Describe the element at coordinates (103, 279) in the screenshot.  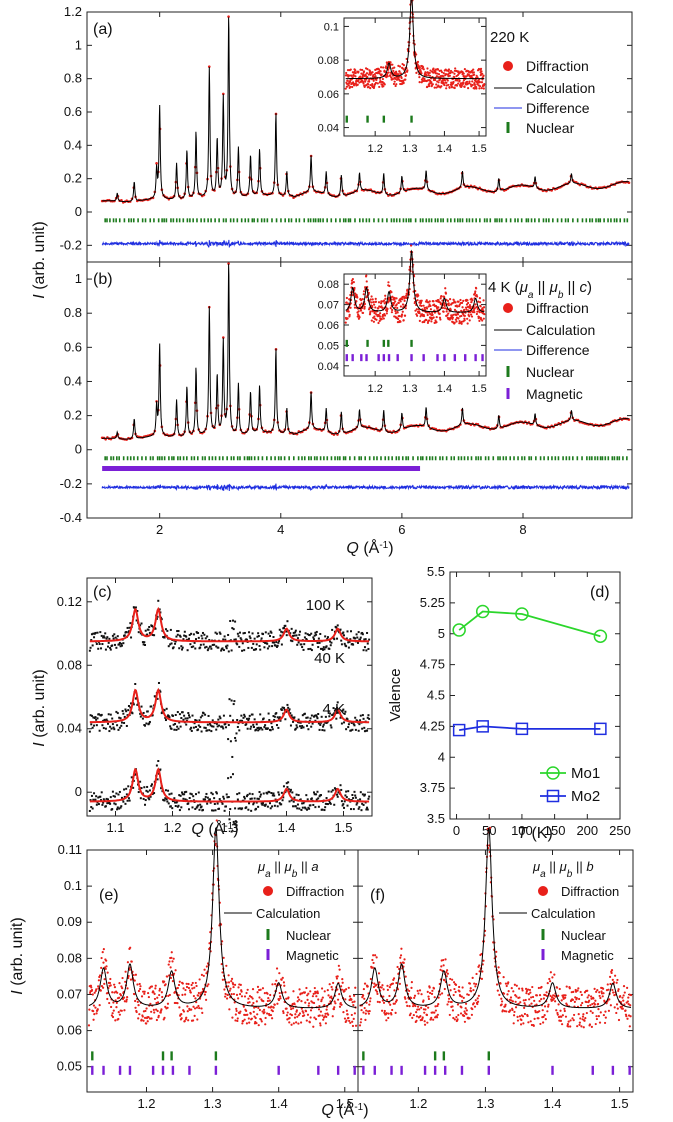
I see `panel-label: (b)` at that location.